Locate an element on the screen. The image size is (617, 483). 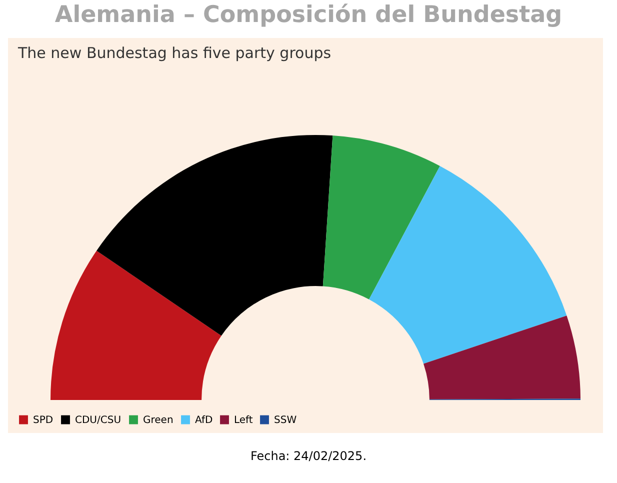
legend-label: AfD is located at coordinates (204, 420).